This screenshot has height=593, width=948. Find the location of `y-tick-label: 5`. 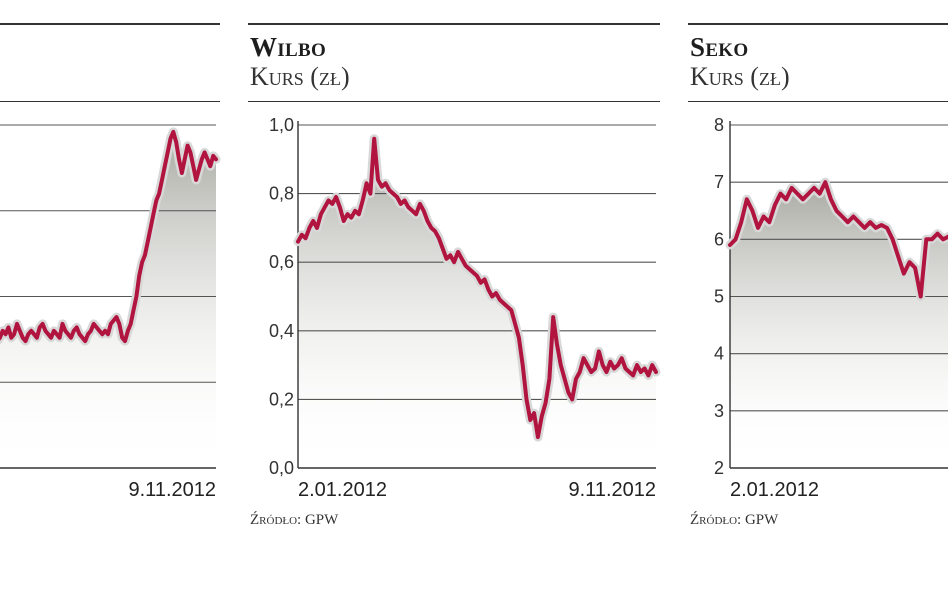

y-tick-label: 5 is located at coordinates (719, 297).